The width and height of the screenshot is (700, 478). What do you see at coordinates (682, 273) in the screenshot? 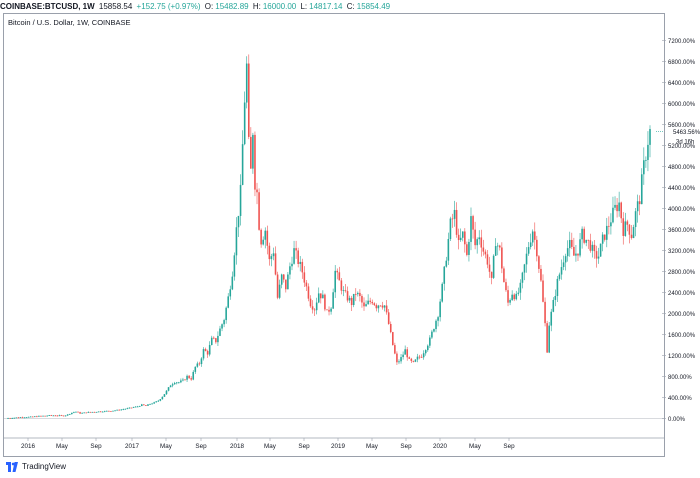
I see `y-tick-label: 2800.00%` at bounding box center [682, 273].